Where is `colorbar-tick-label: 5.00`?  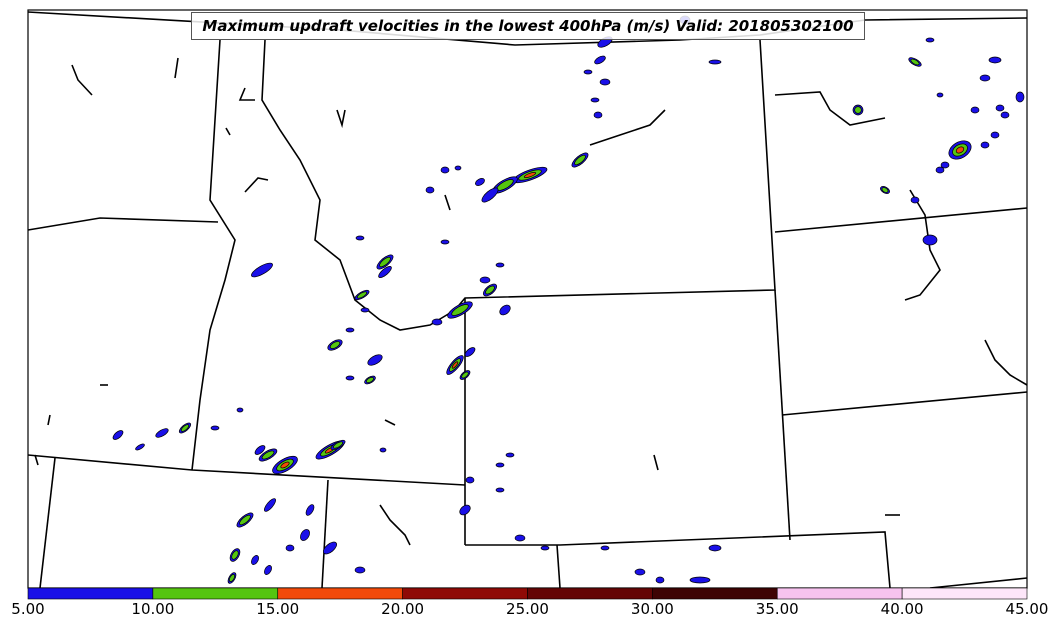 colorbar-tick-label: 5.00 is located at coordinates (28, 609).